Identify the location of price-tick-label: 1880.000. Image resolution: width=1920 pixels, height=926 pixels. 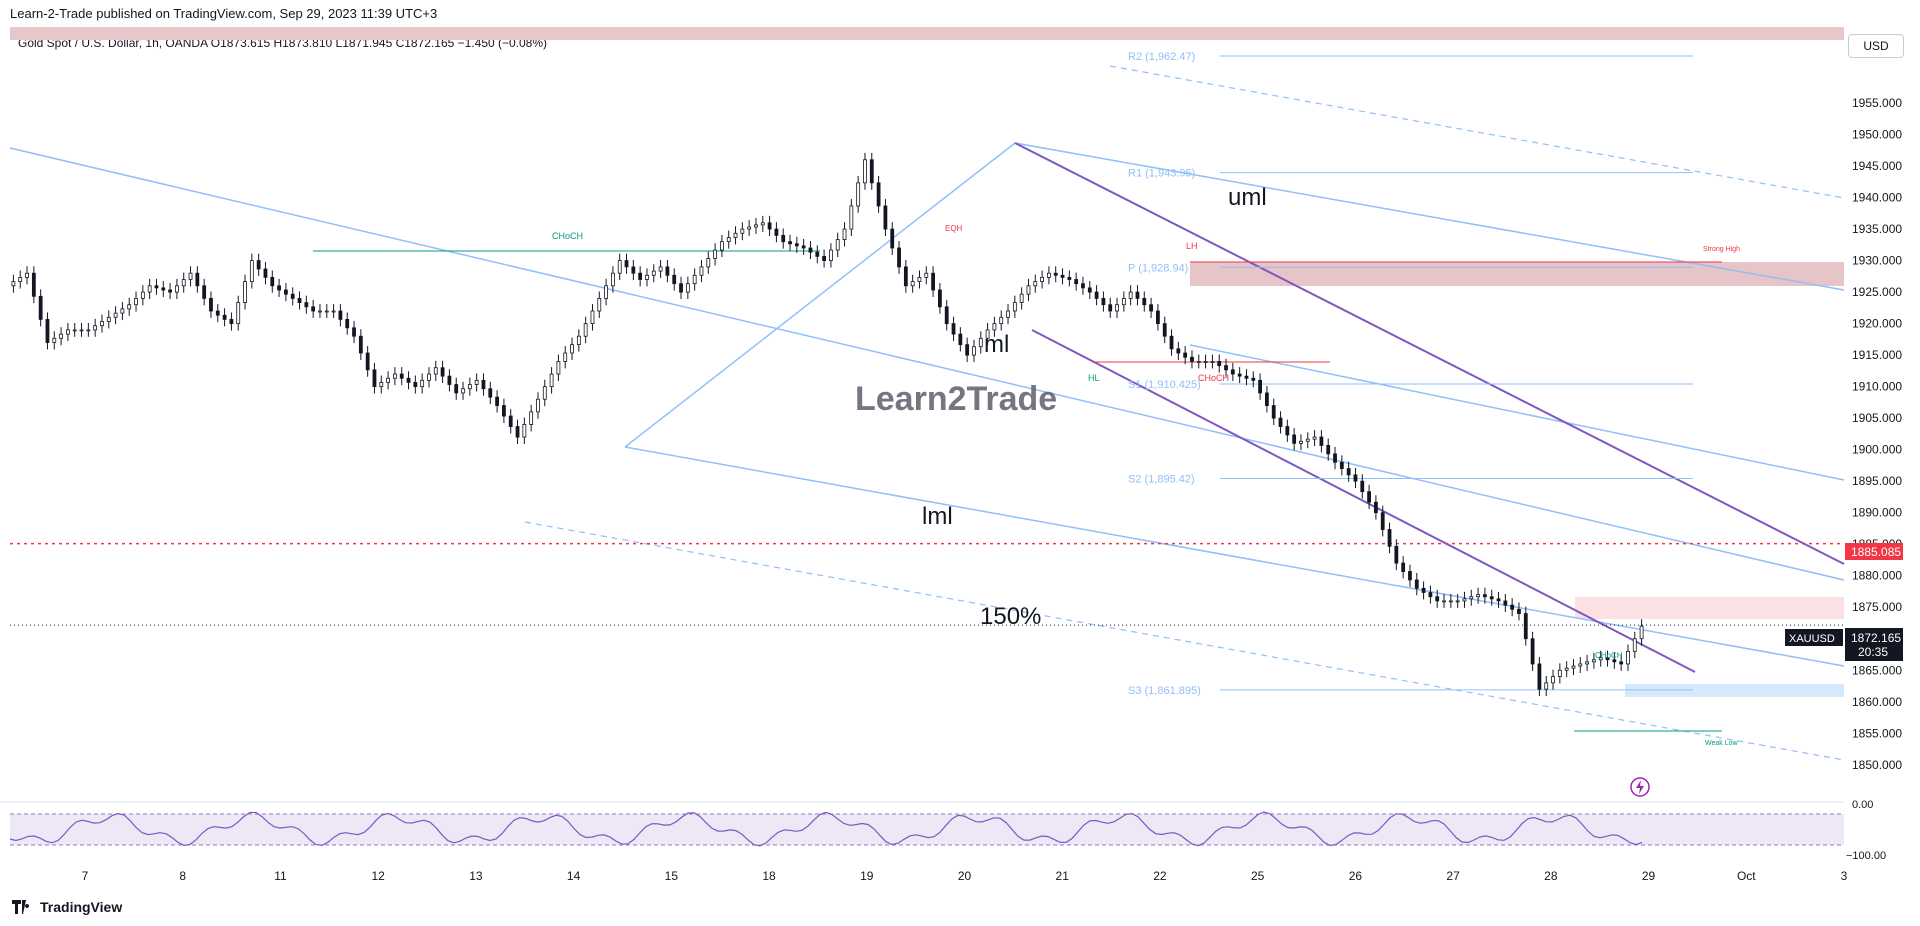
(1877, 576).